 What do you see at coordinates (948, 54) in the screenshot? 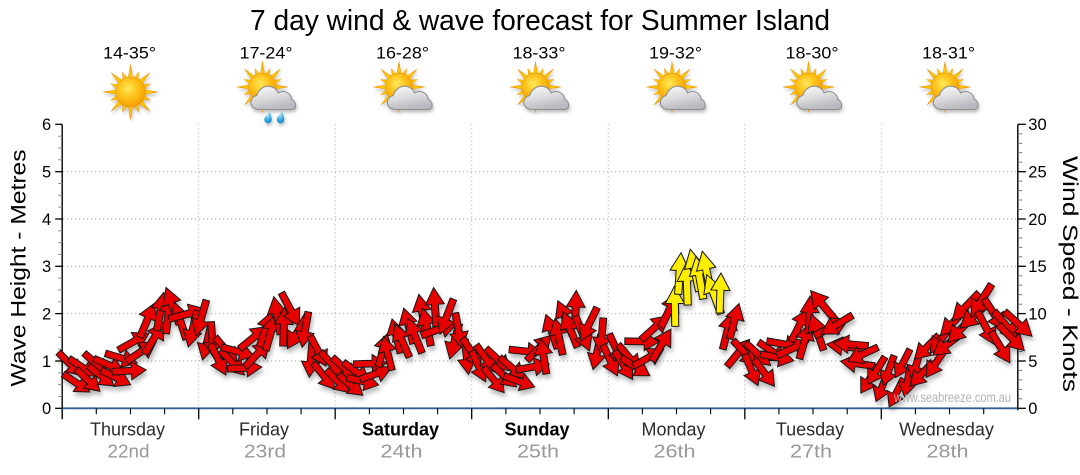
I see `svg-text: 18-31°` at bounding box center [948, 54].